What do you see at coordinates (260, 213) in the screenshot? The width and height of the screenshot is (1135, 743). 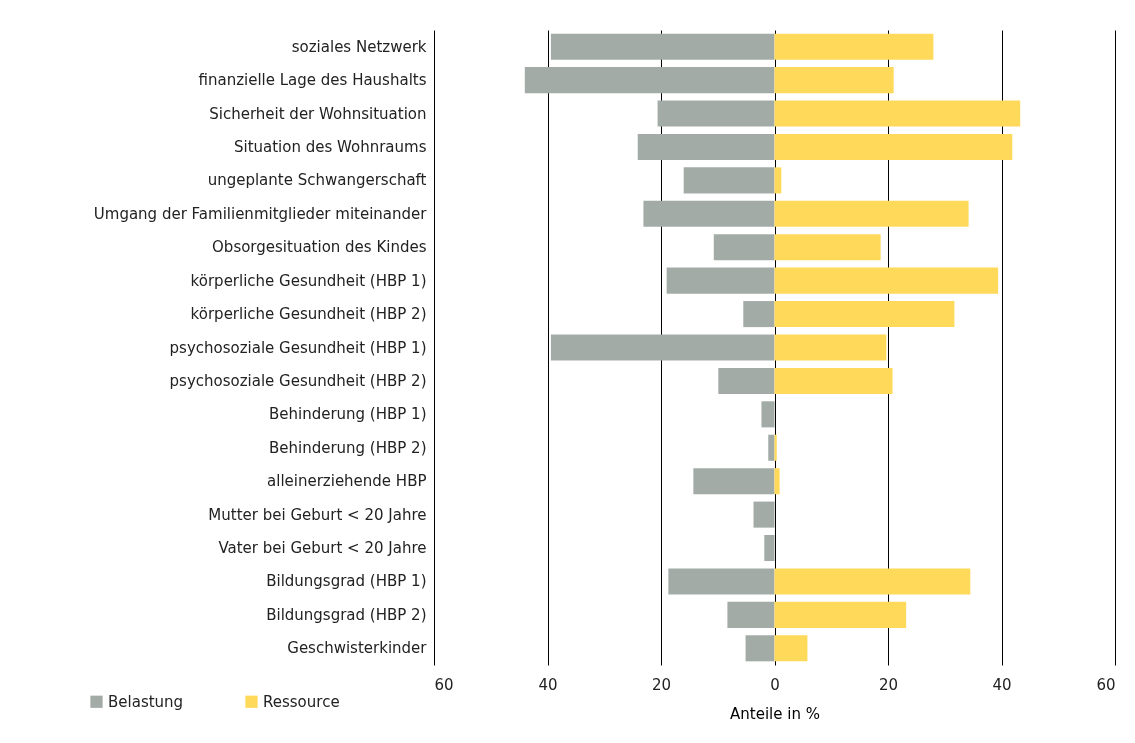 I see `y-tick-label: Umgang der Familienmitglieder miteinander` at bounding box center [260, 213].